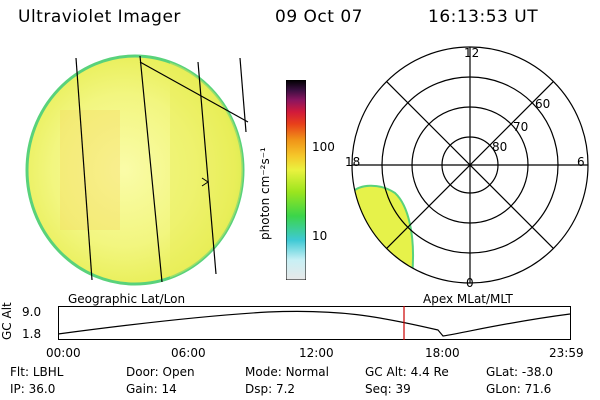 The height and width of the screenshot is (400, 600). I want to click on timeline-ylabel: GC Alt, so click(7, 321).